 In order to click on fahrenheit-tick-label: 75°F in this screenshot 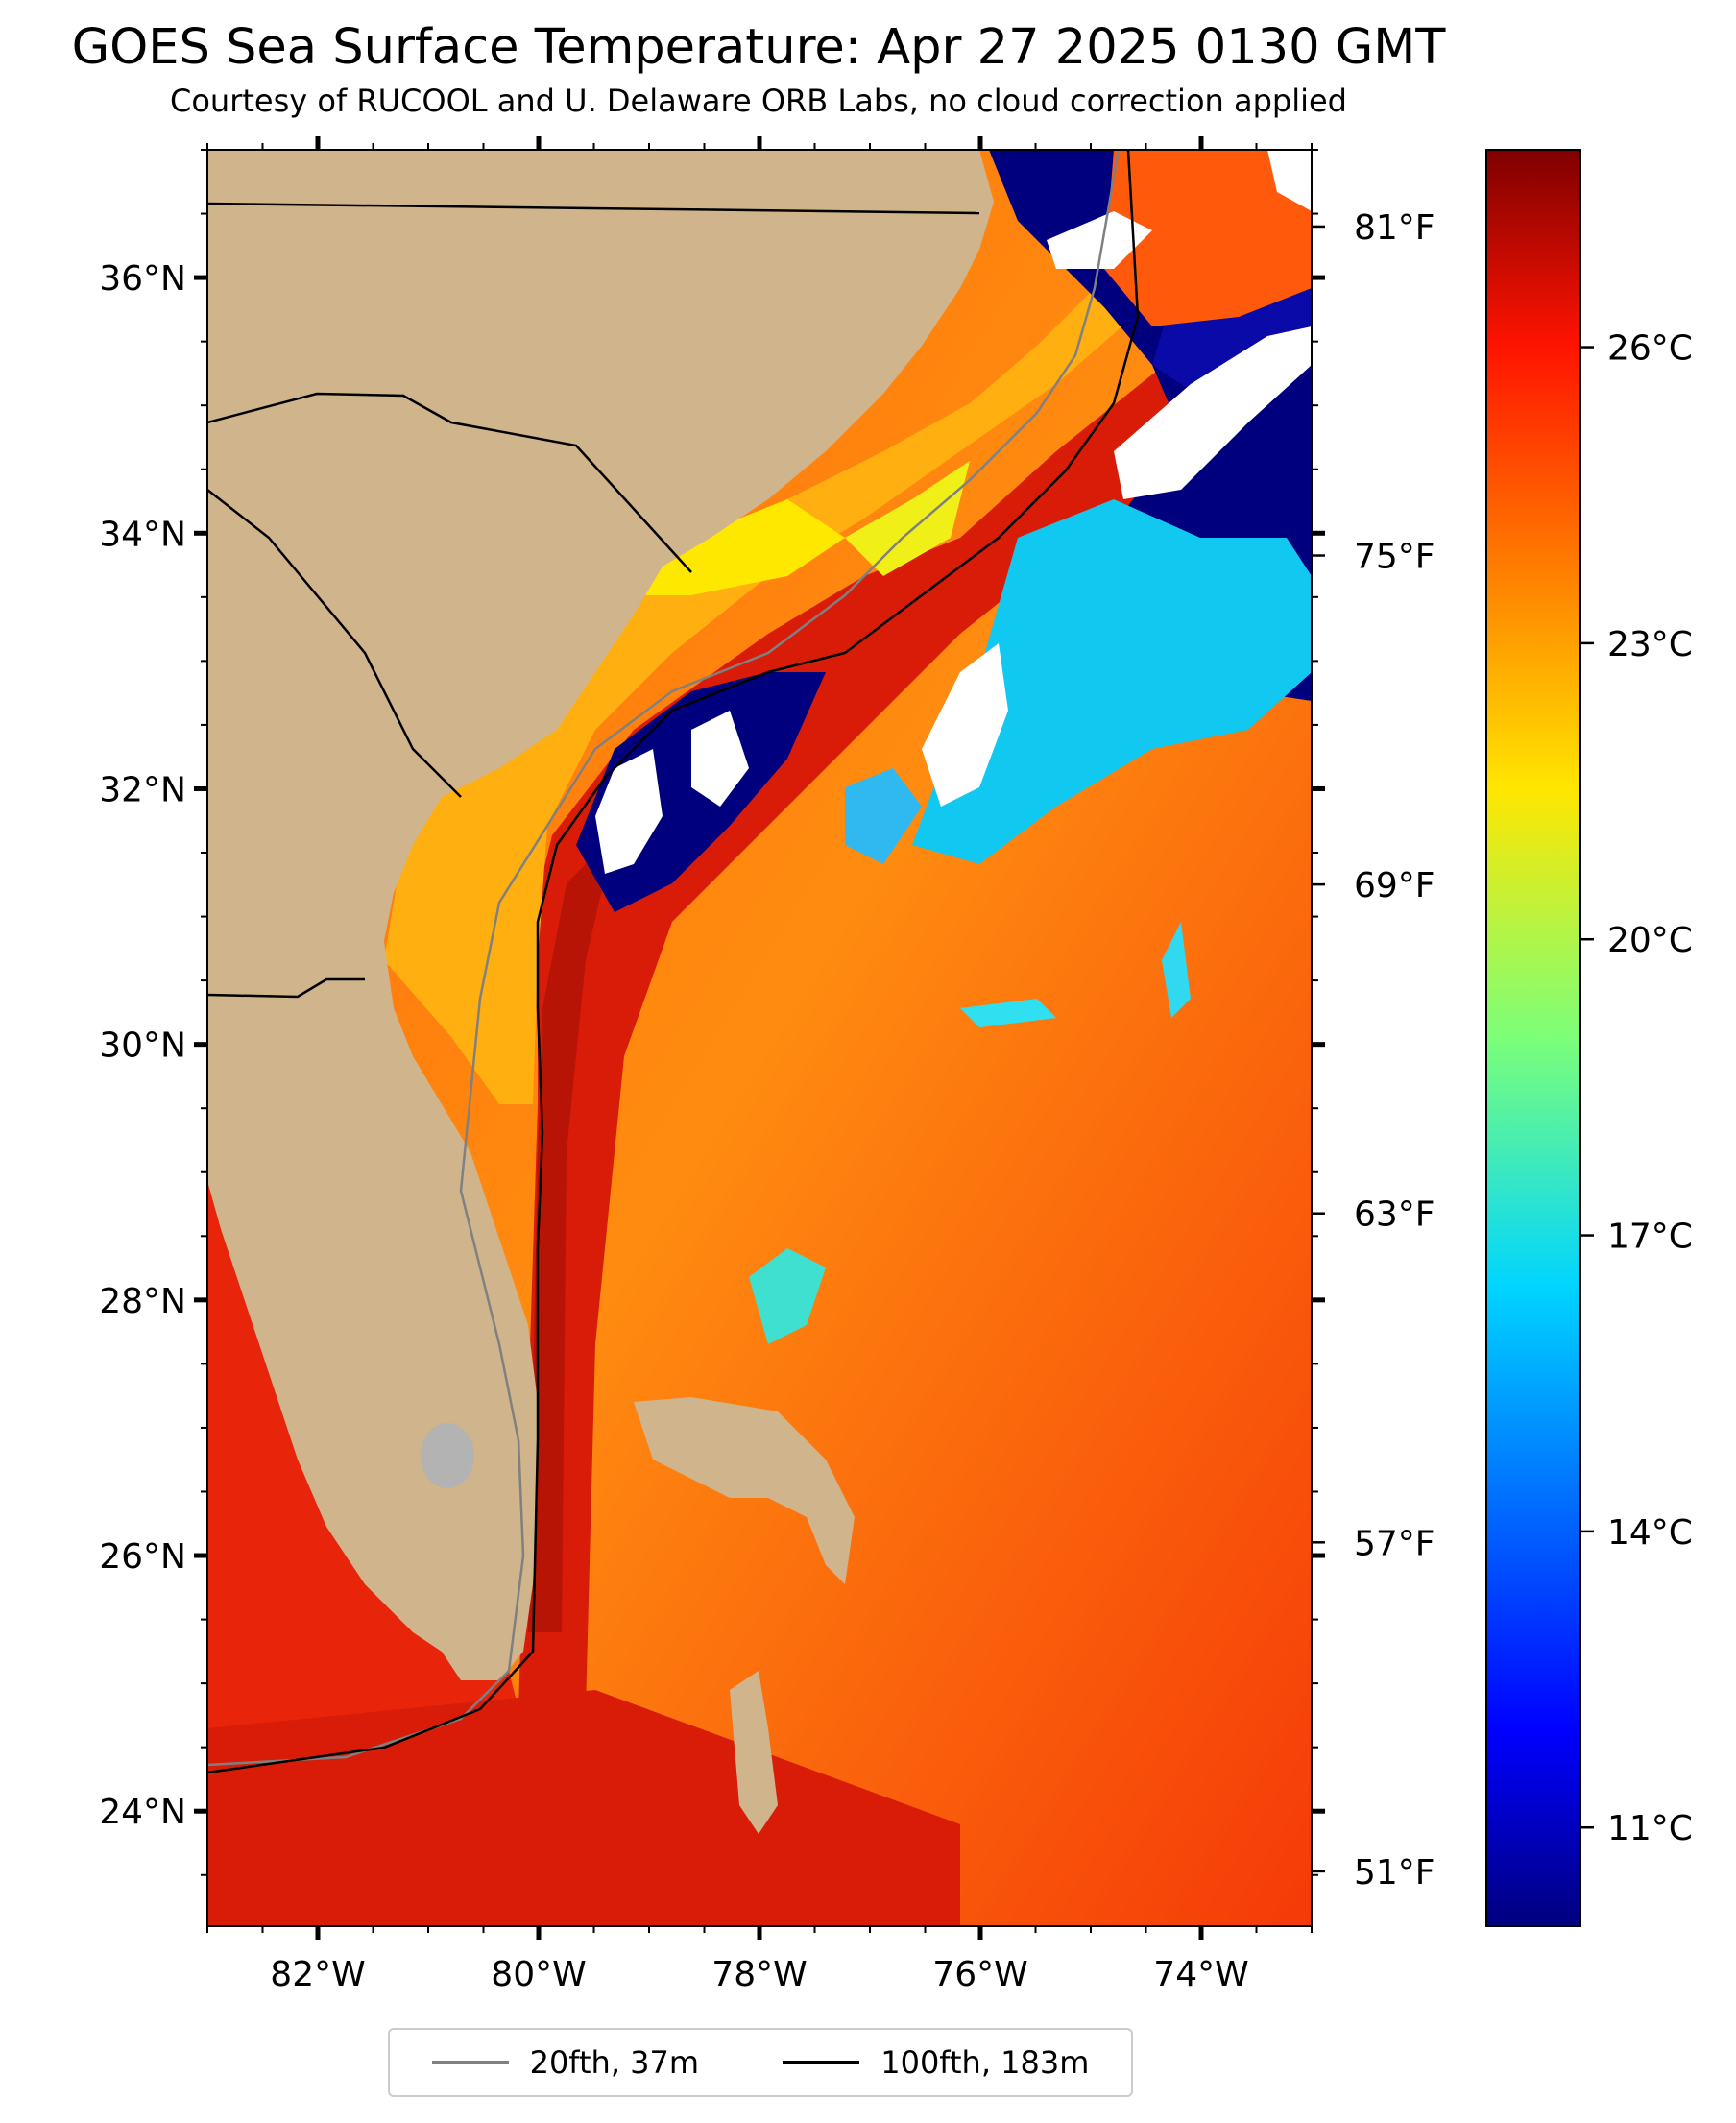, I will do `click(1394, 557)`.